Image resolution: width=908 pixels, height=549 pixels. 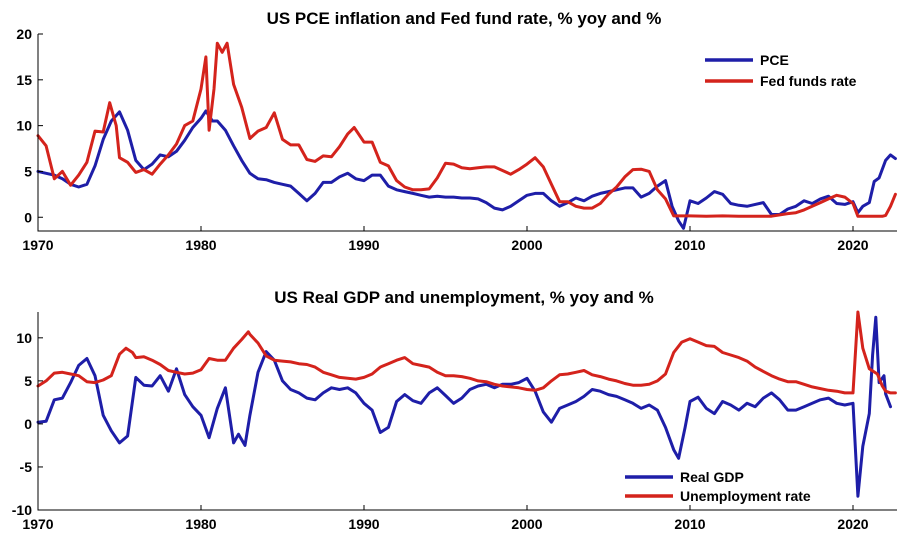 What do you see at coordinates (24, 34) in the screenshot?
I see `y-tick-label: 20` at bounding box center [24, 34].